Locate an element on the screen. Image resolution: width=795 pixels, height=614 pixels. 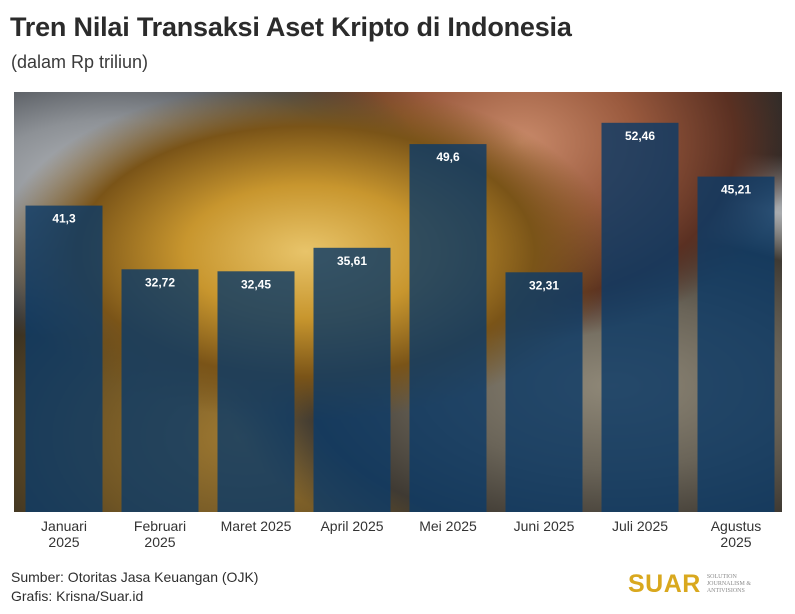
x-tick-label-line: Juni 2025 is located at coordinates (544, 526).